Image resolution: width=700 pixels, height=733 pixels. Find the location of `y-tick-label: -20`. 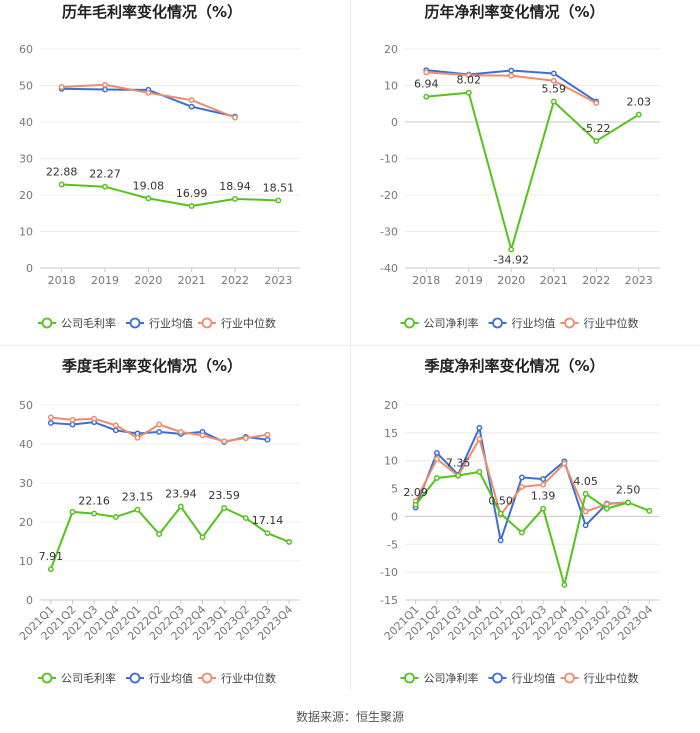

y-tick-label: -20 is located at coordinates (389, 195).